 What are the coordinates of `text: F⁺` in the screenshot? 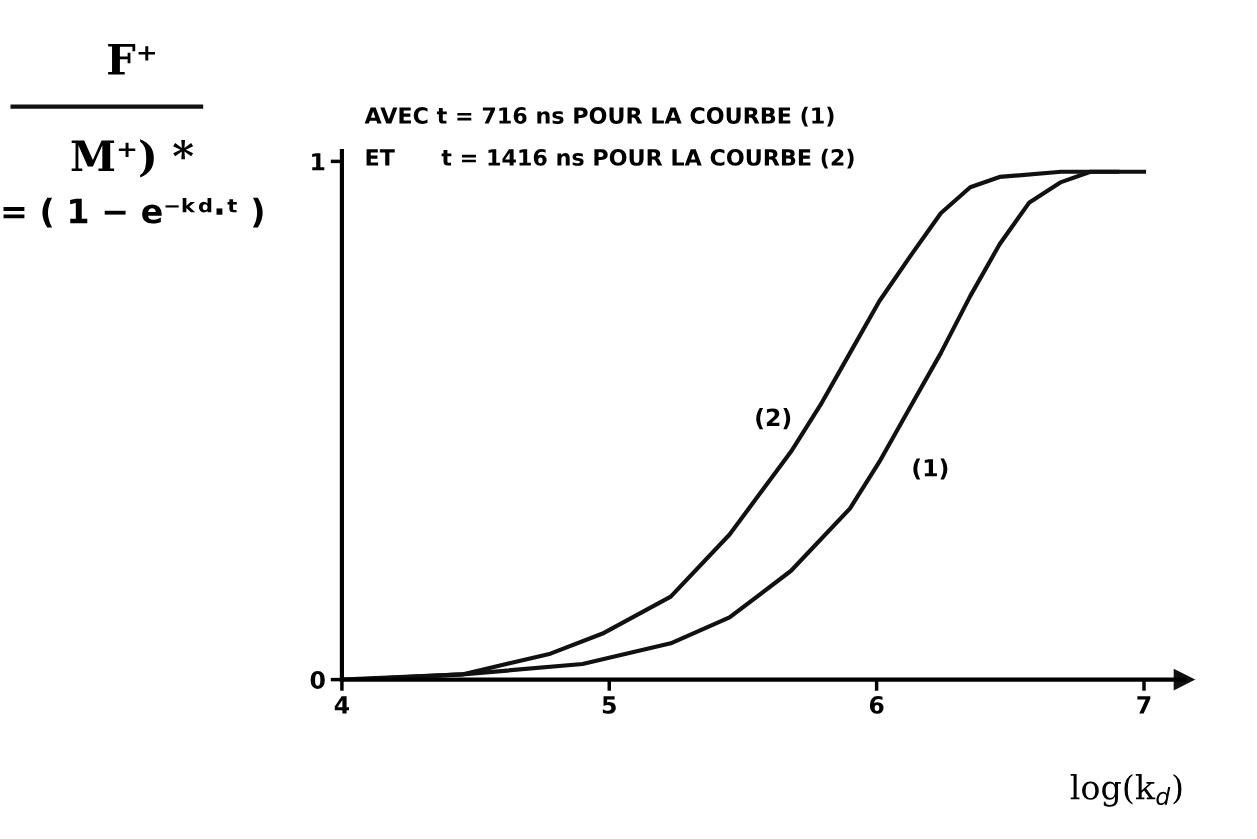 It's located at (131, 59).